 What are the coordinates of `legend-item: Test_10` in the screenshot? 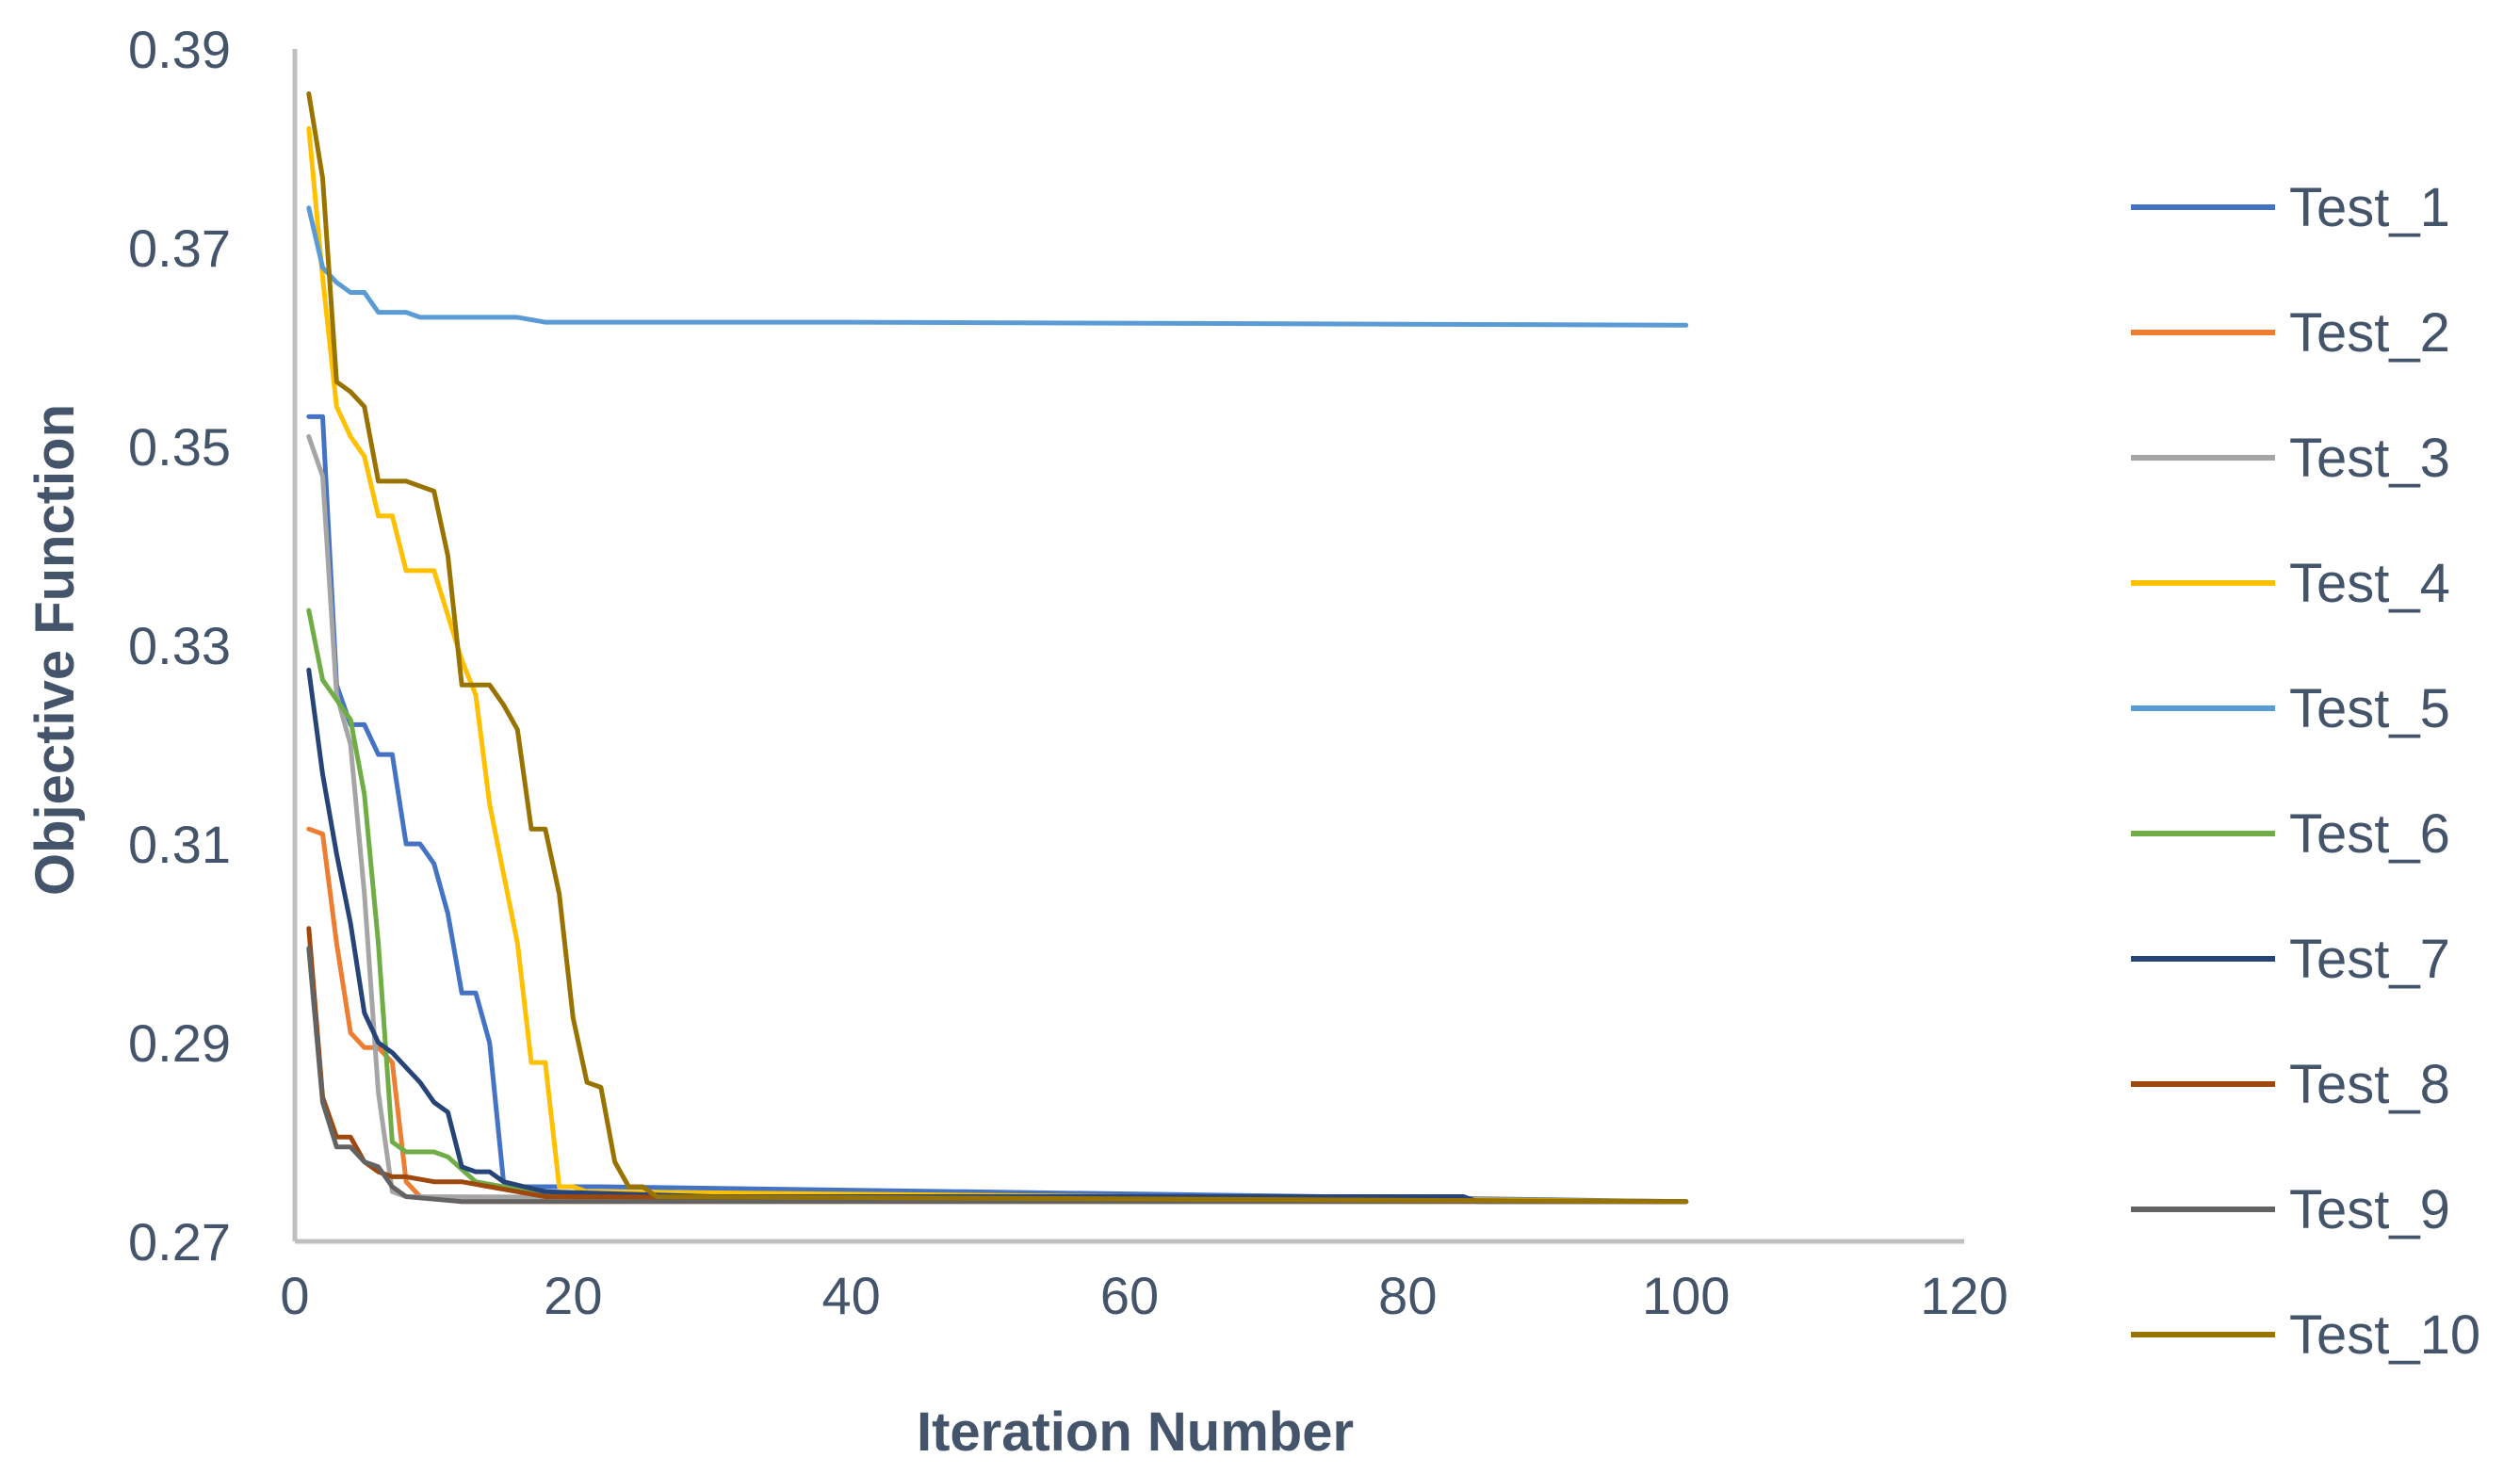 It's located at (2305, 1335).